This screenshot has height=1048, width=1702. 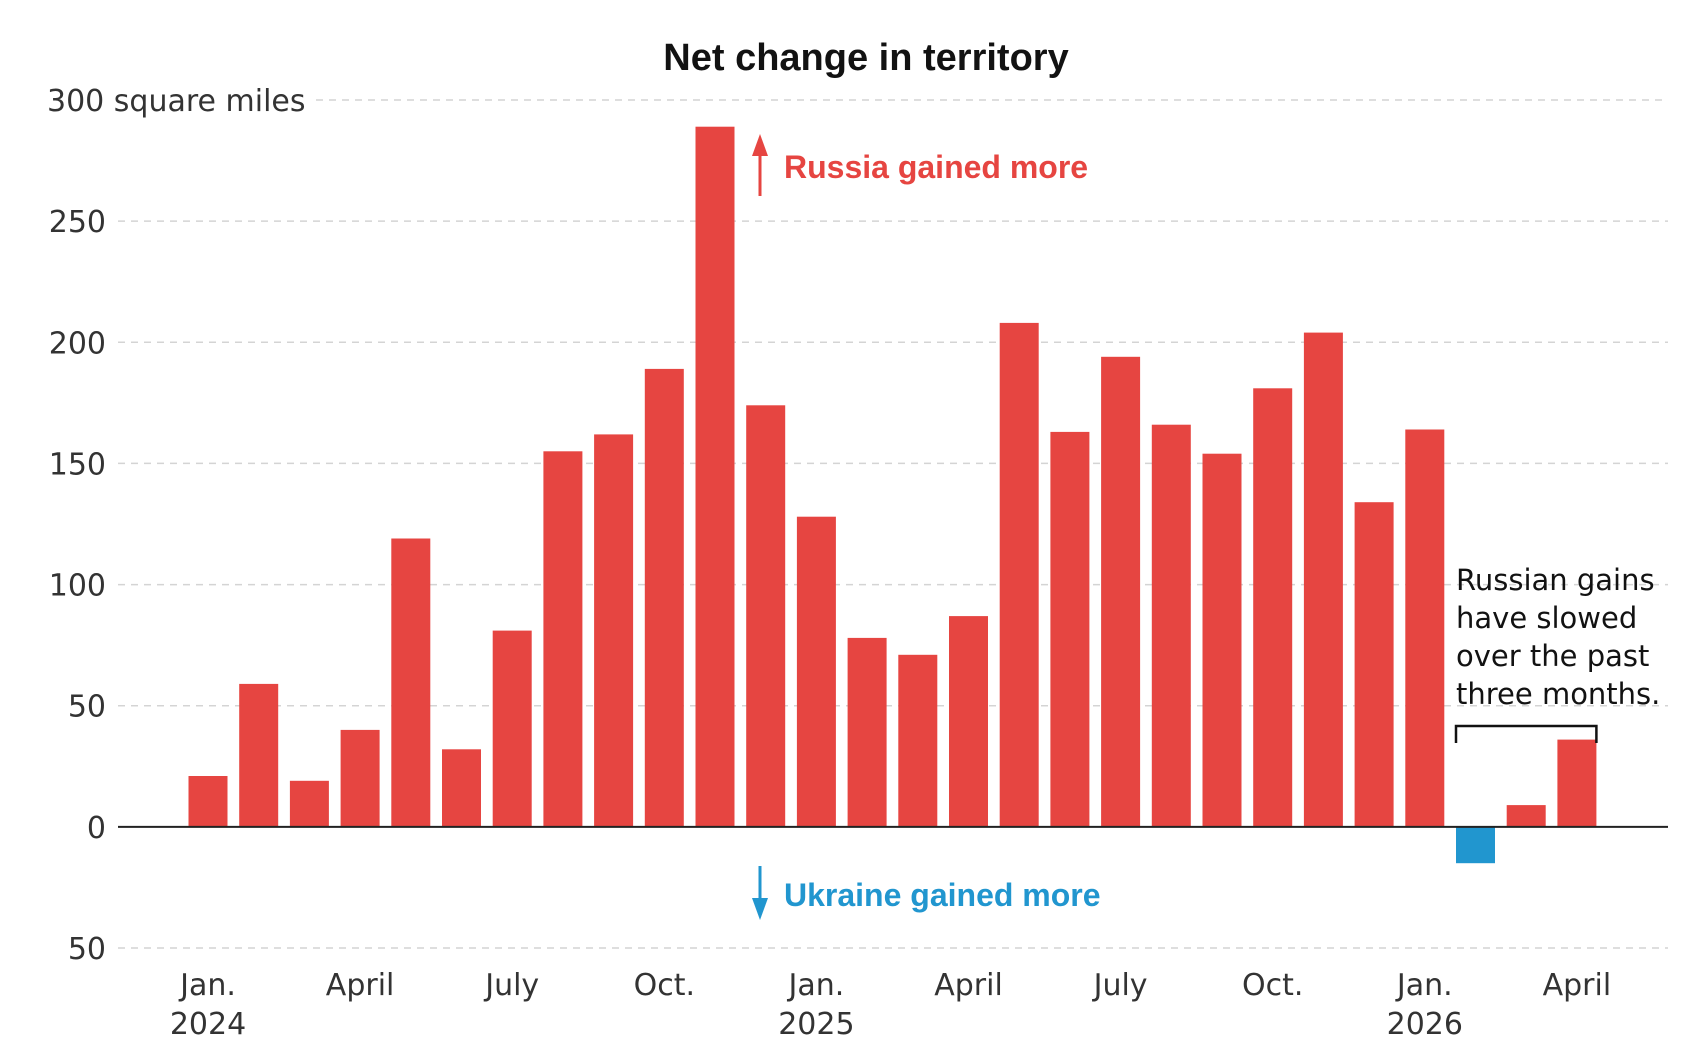 What do you see at coordinates (816, 1024) in the screenshot?
I see `x-tick-label: 2025` at bounding box center [816, 1024].